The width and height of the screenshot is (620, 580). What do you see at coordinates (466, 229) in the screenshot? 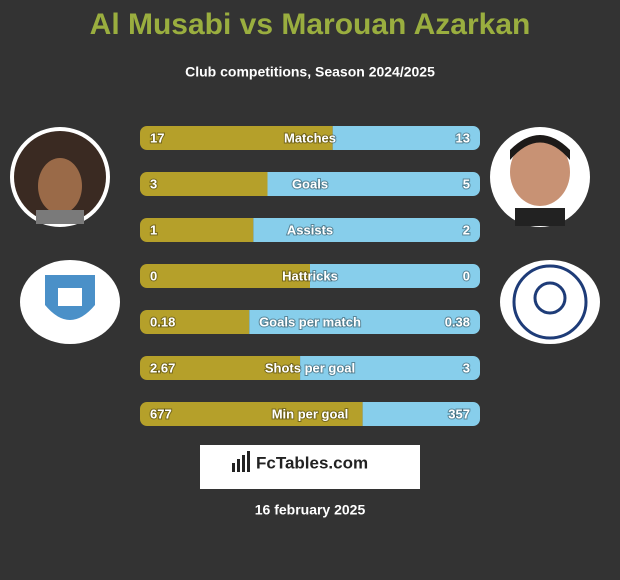
I see `right-value: 2` at bounding box center [466, 229].